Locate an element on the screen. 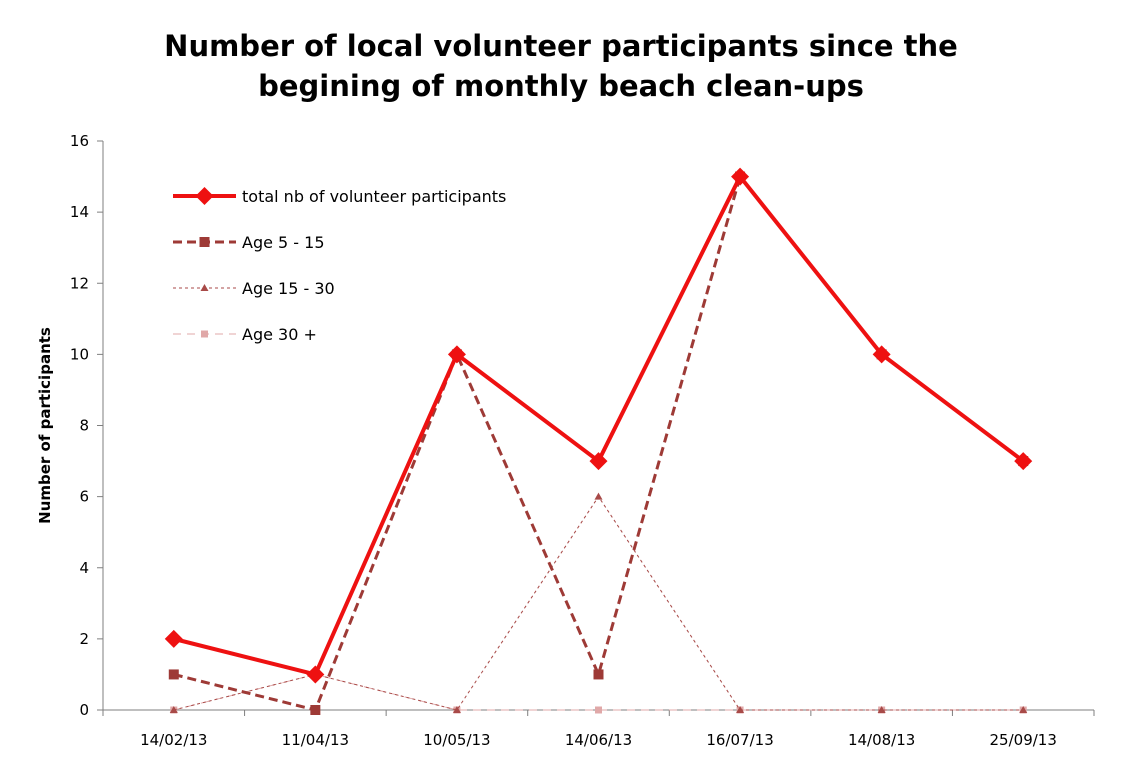  y-tick-label: 10 is located at coordinates (79, 354).